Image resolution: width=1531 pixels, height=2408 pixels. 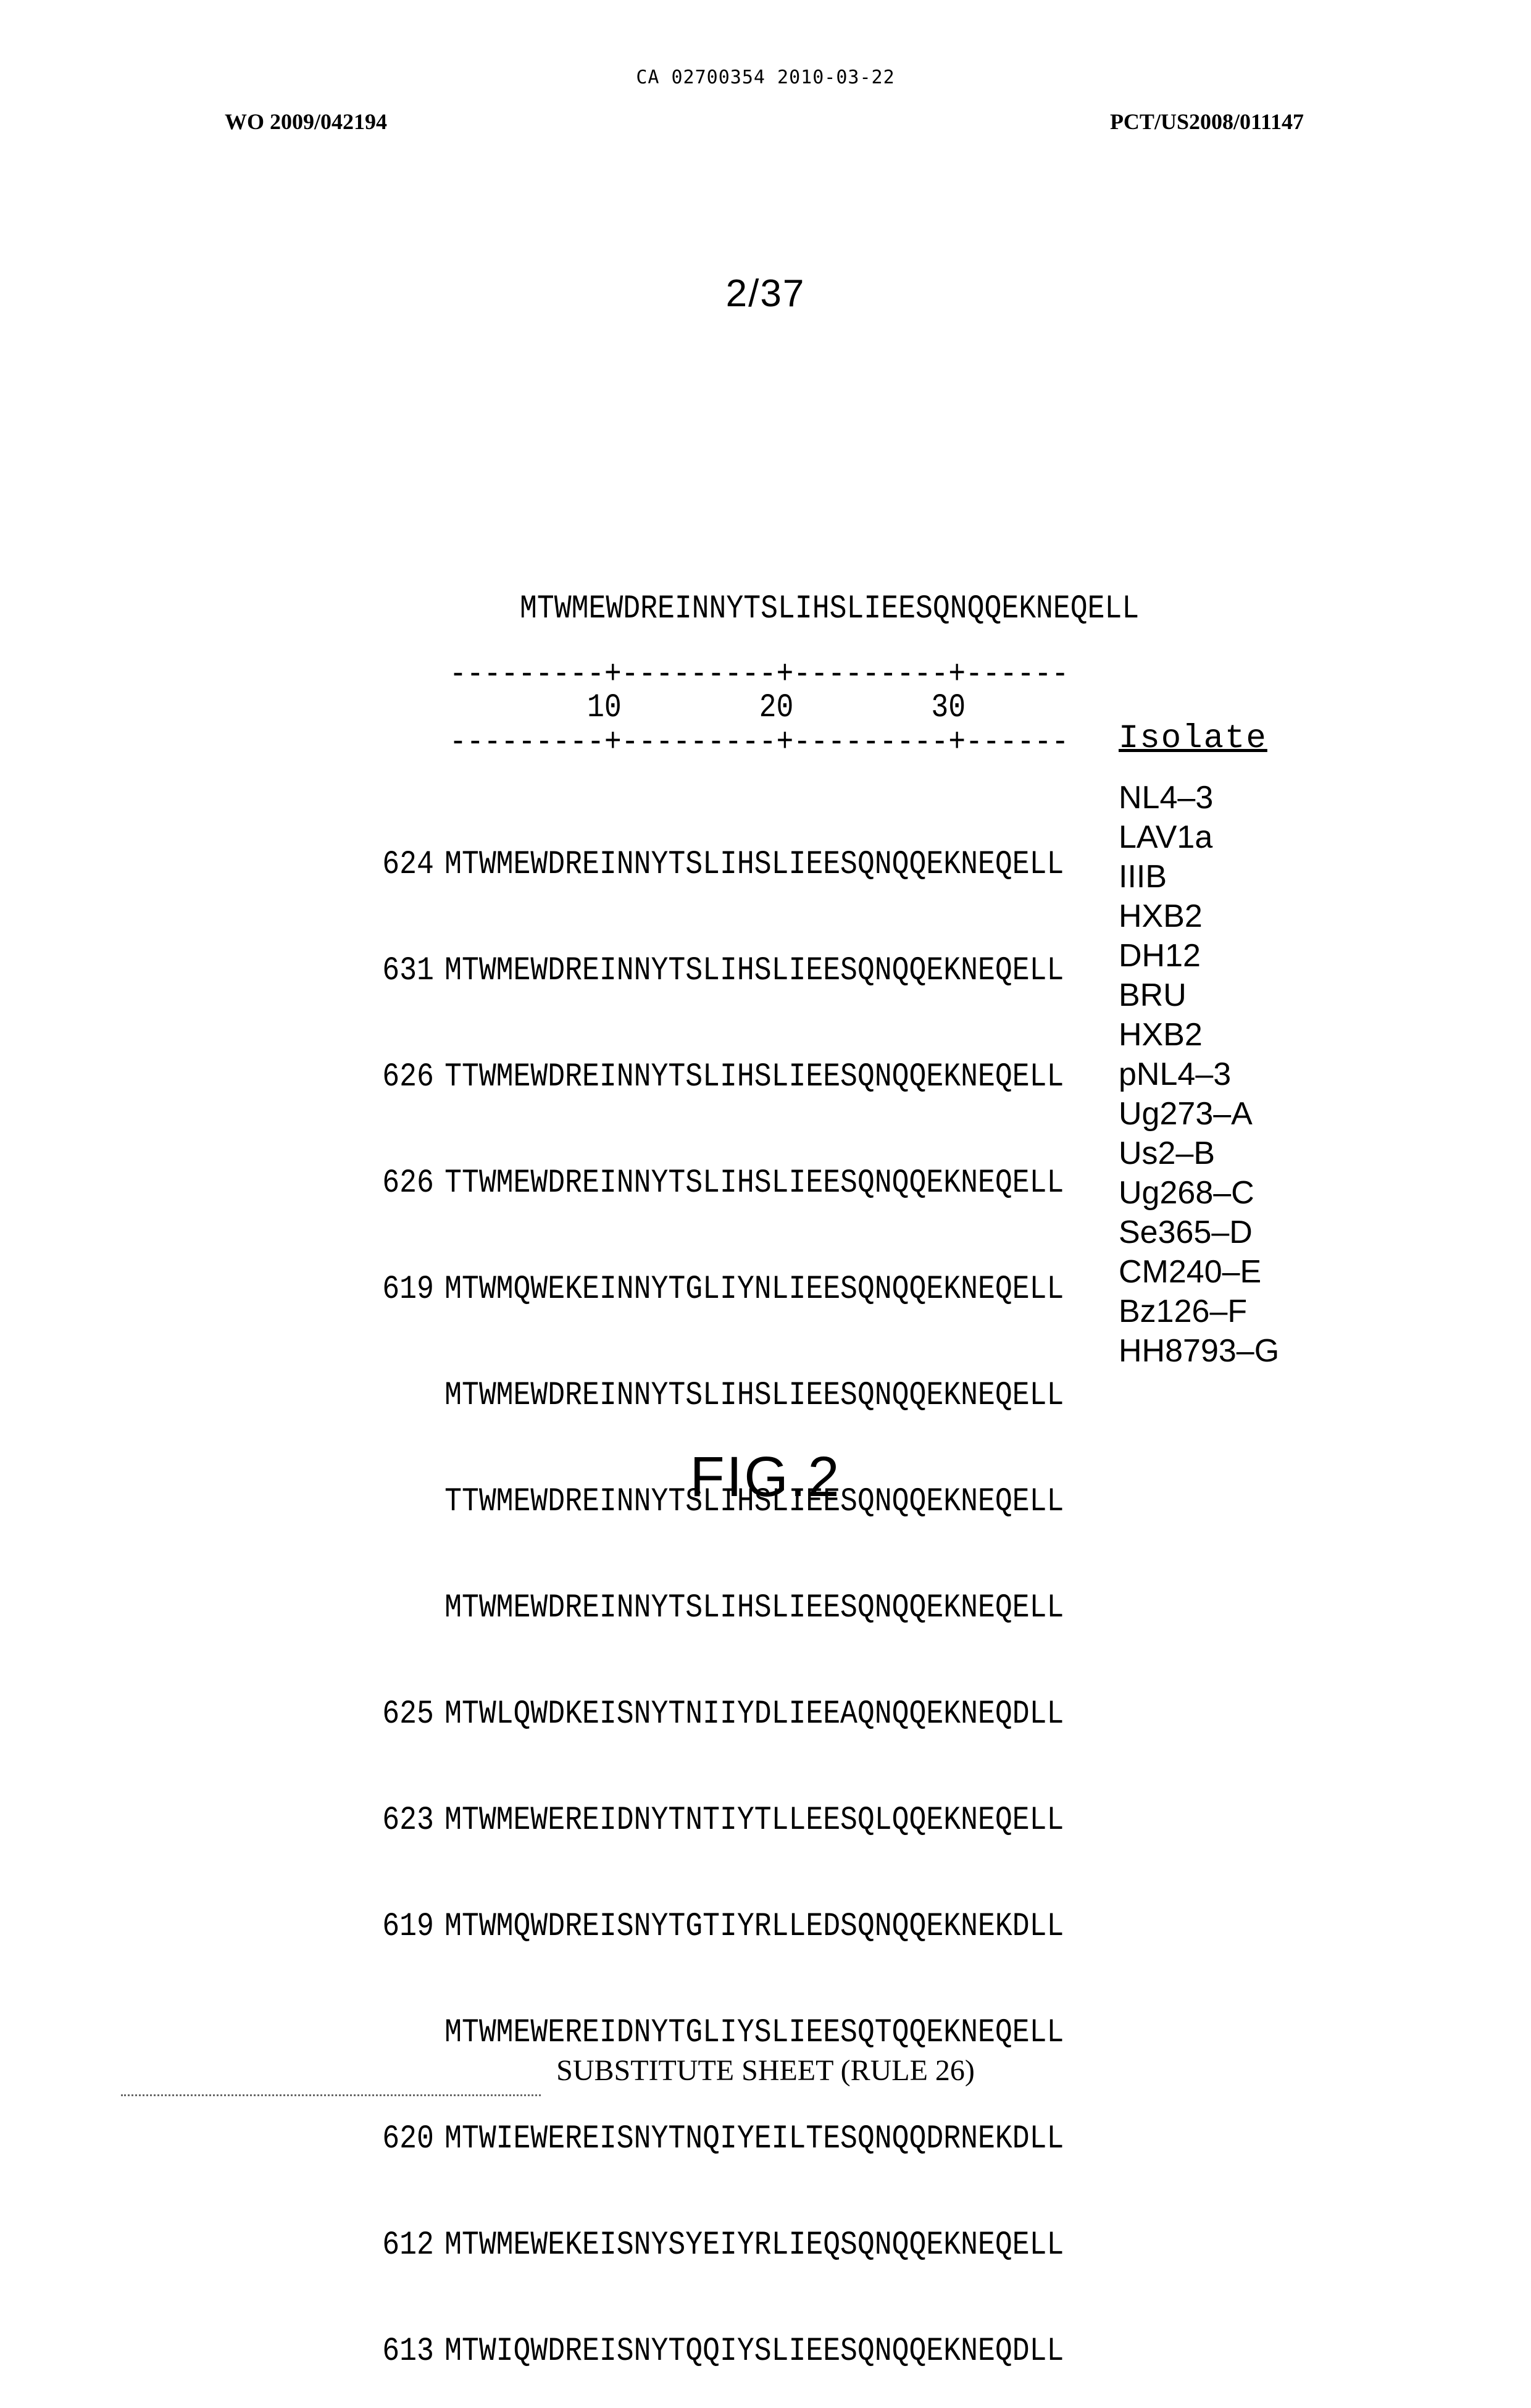 I want to click on row-position: 631, so click(x=405, y=971).